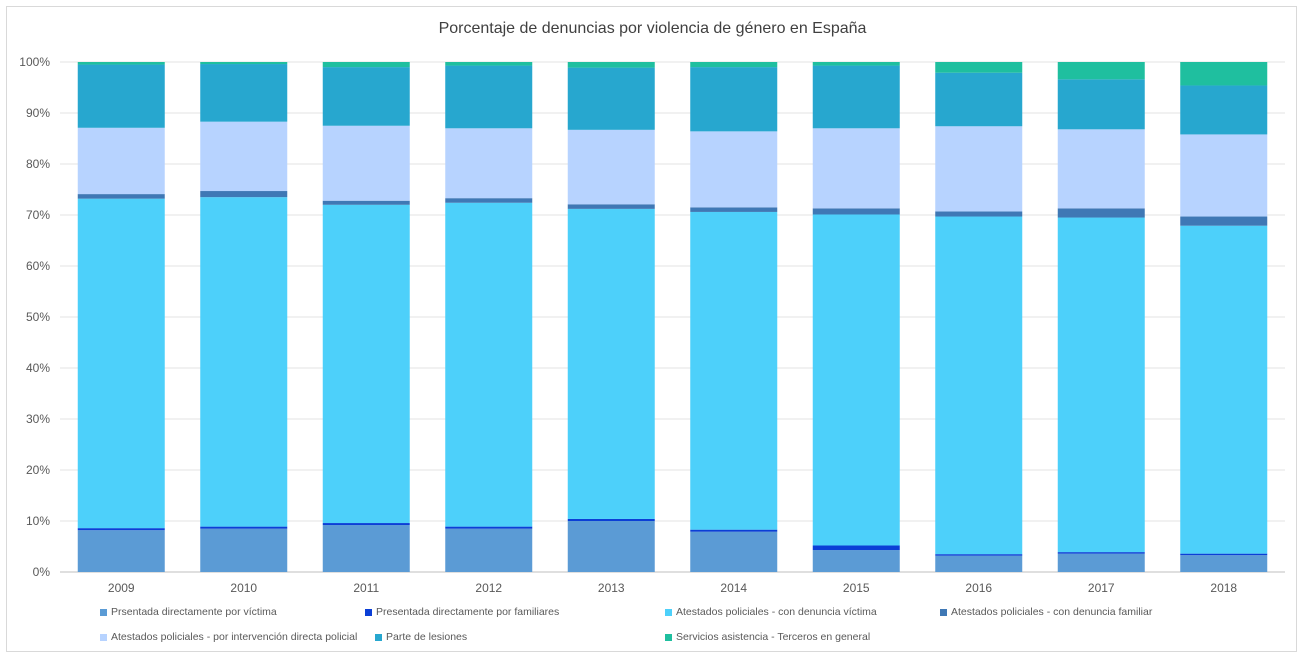 The width and height of the screenshot is (1305, 660). I want to click on bar-segment-2017-s4, so click(1101, 213).